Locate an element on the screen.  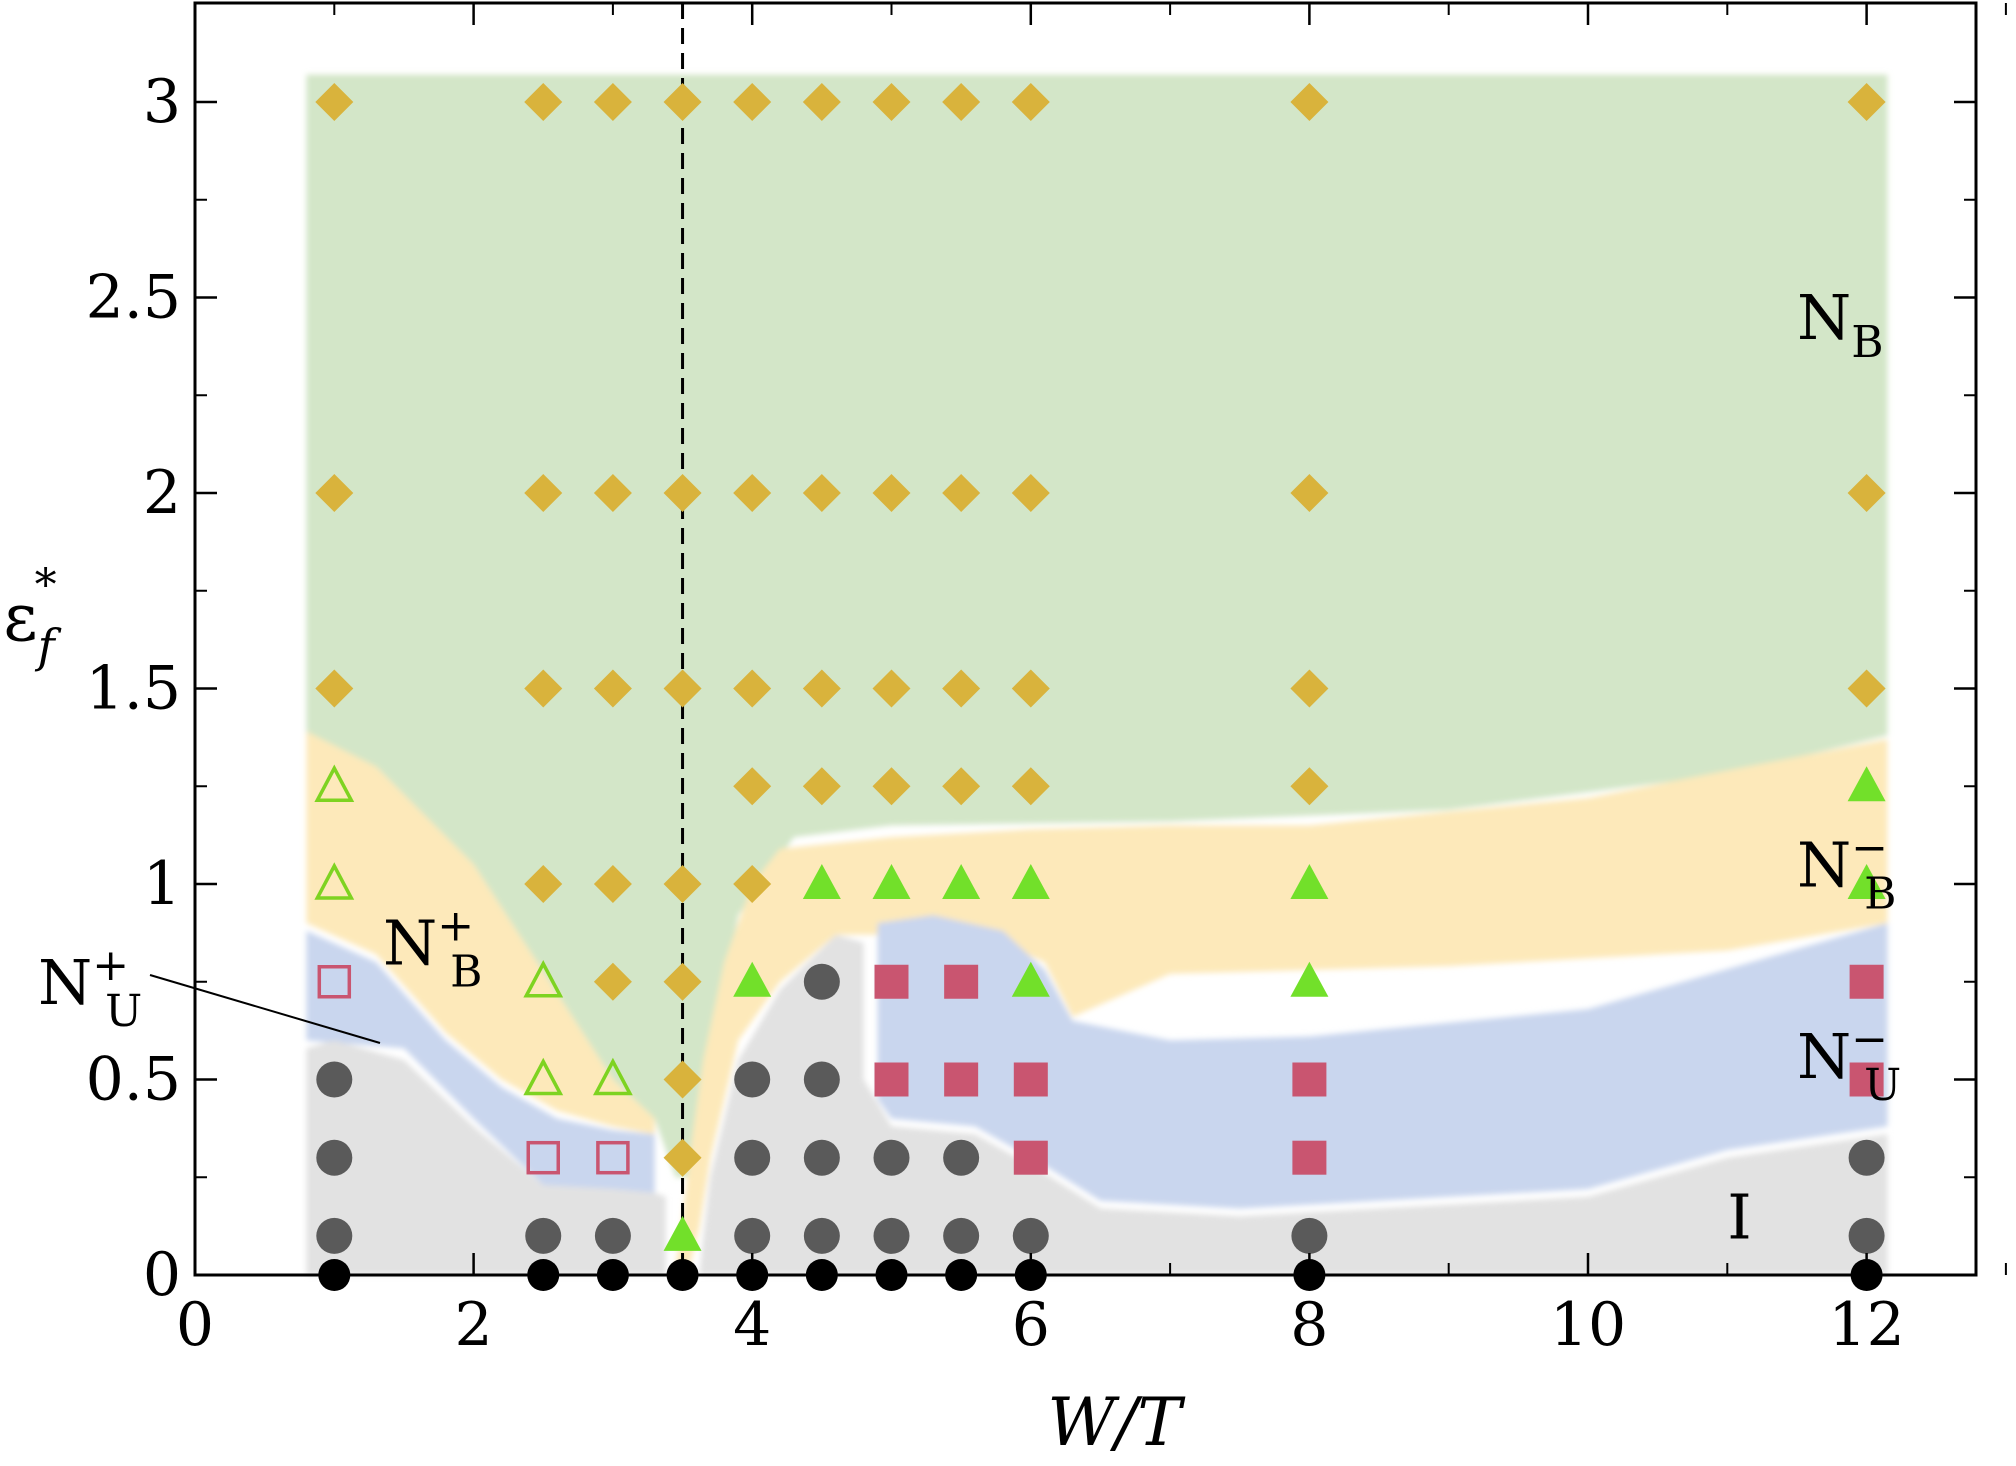
x-tick-label: 4 is located at coordinates (752, 1325).